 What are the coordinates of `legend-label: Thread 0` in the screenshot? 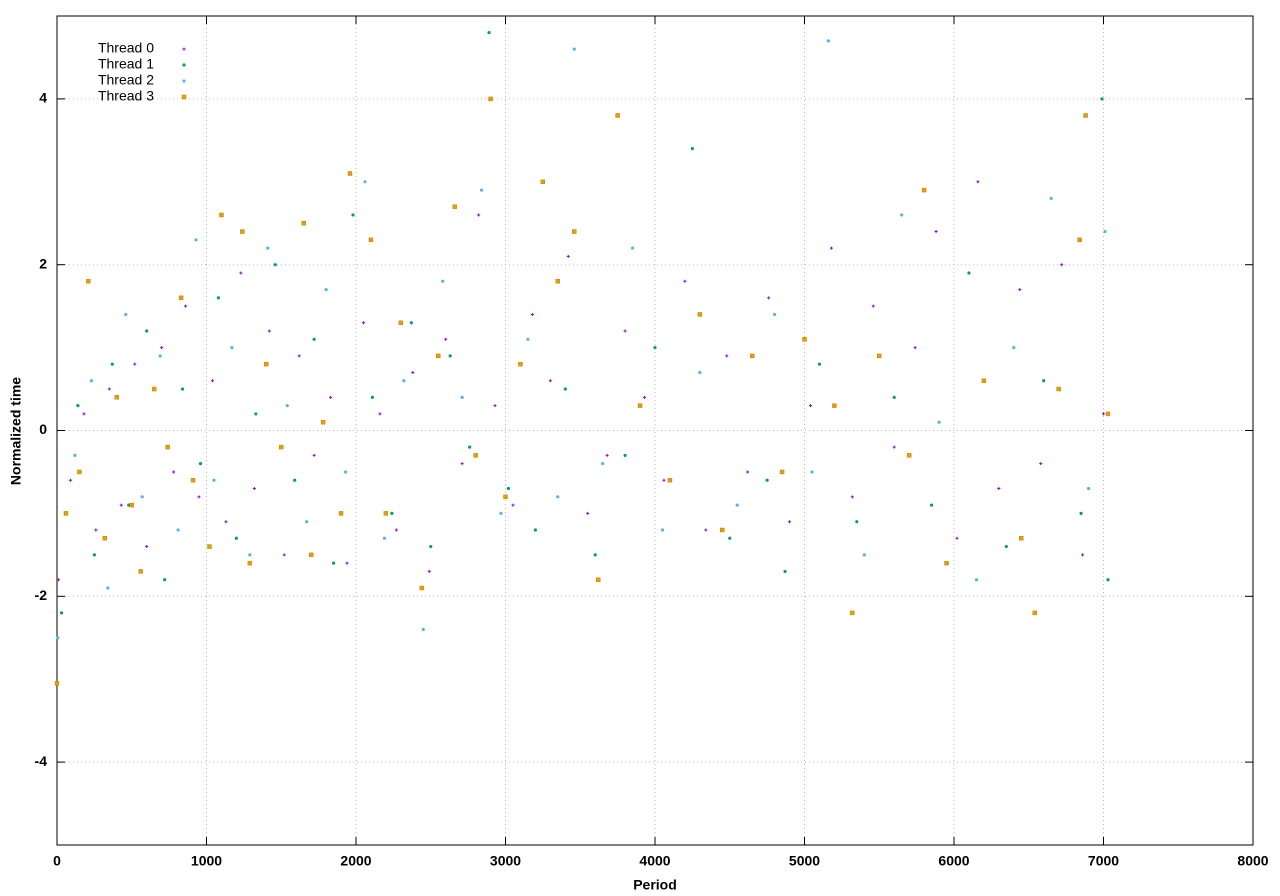 It's located at (126, 48).